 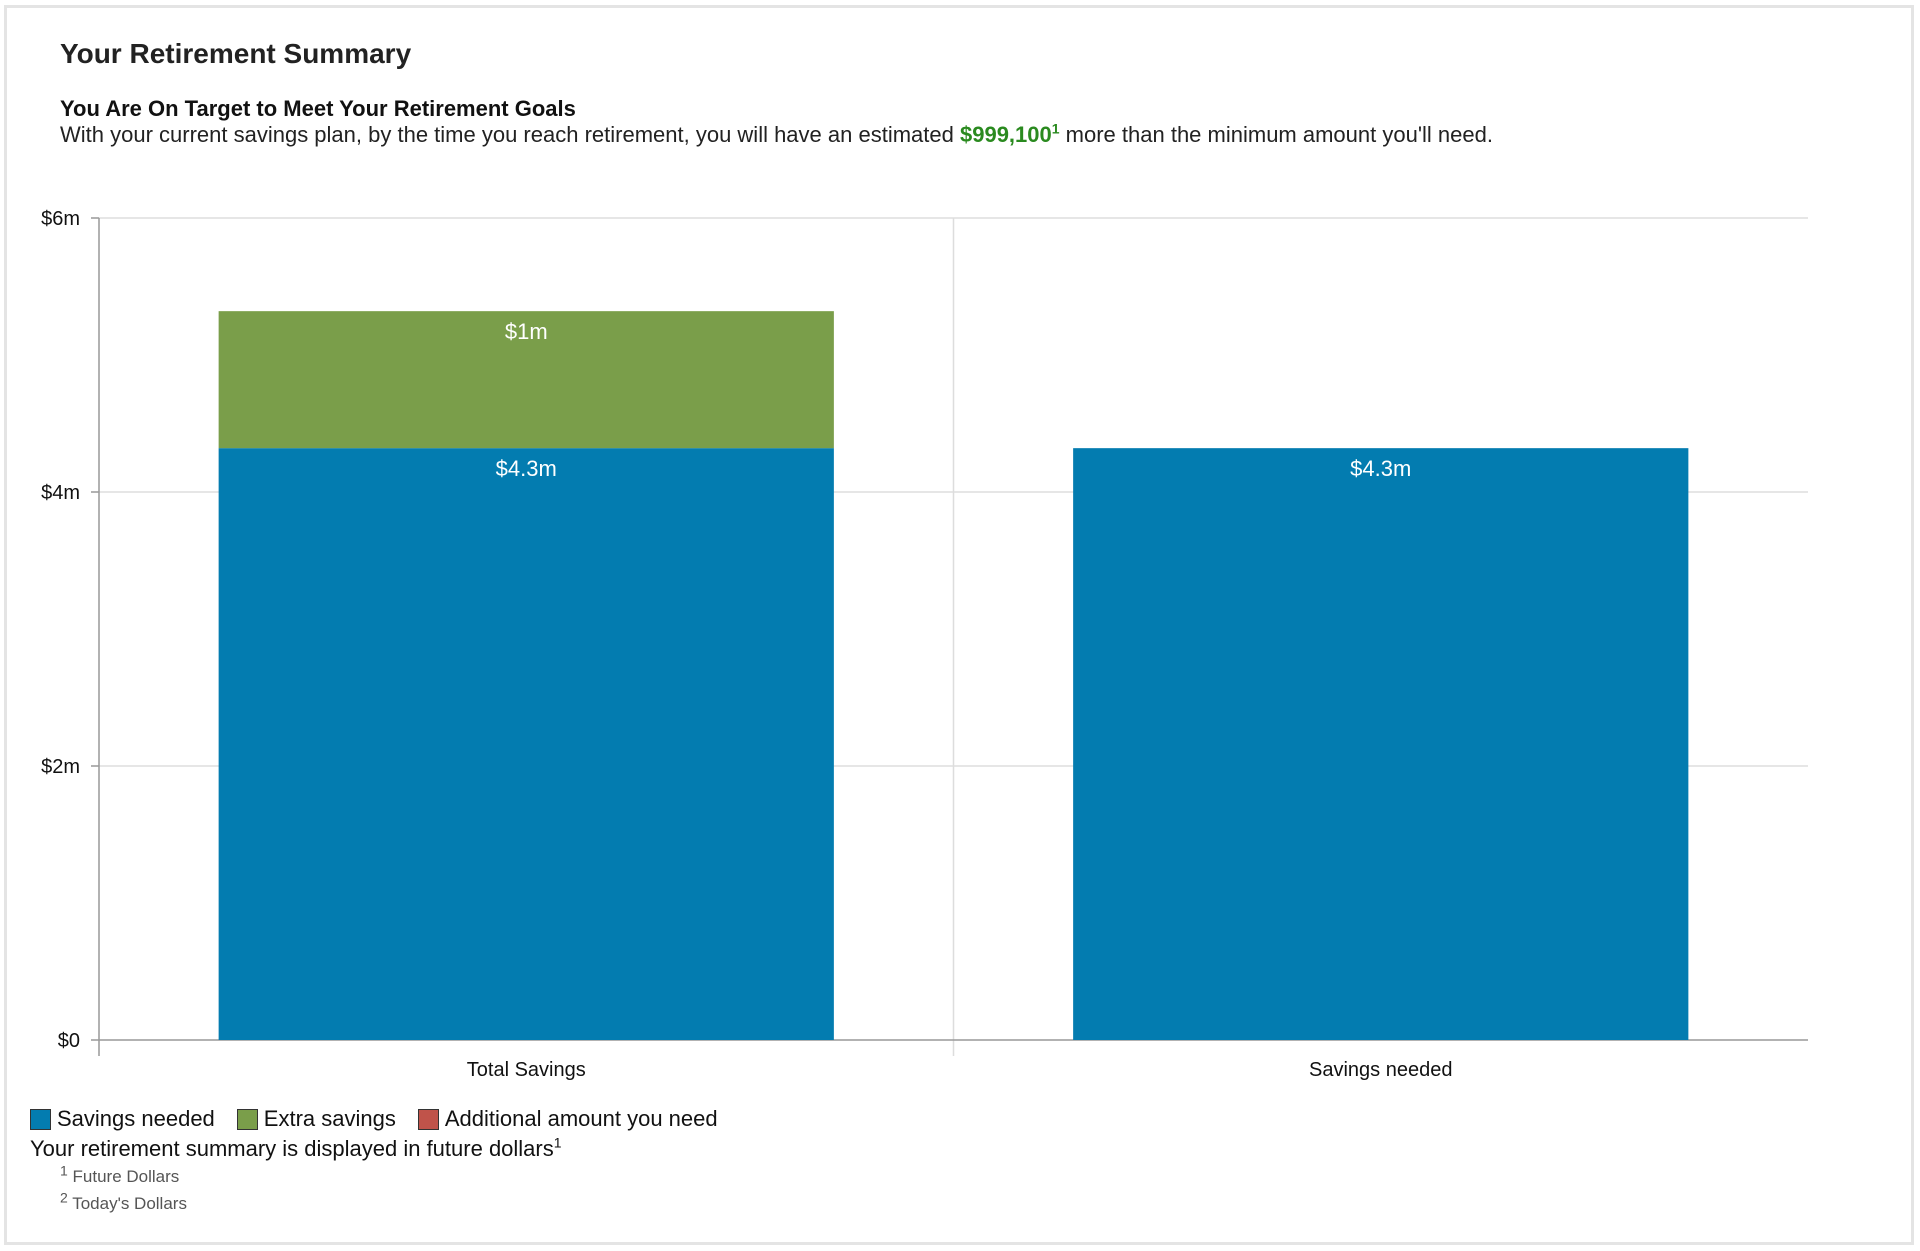 What do you see at coordinates (60, 767) in the screenshot?
I see `y-tick-label: $2m` at bounding box center [60, 767].